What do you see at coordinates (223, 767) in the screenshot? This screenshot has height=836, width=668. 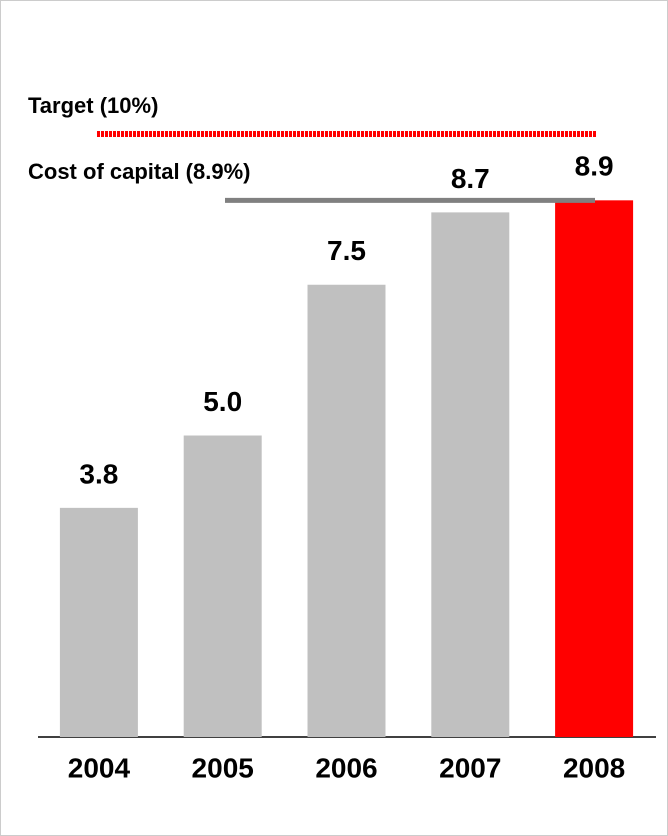 I see `x-tick-label: 2005` at bounding box center [223, 767].